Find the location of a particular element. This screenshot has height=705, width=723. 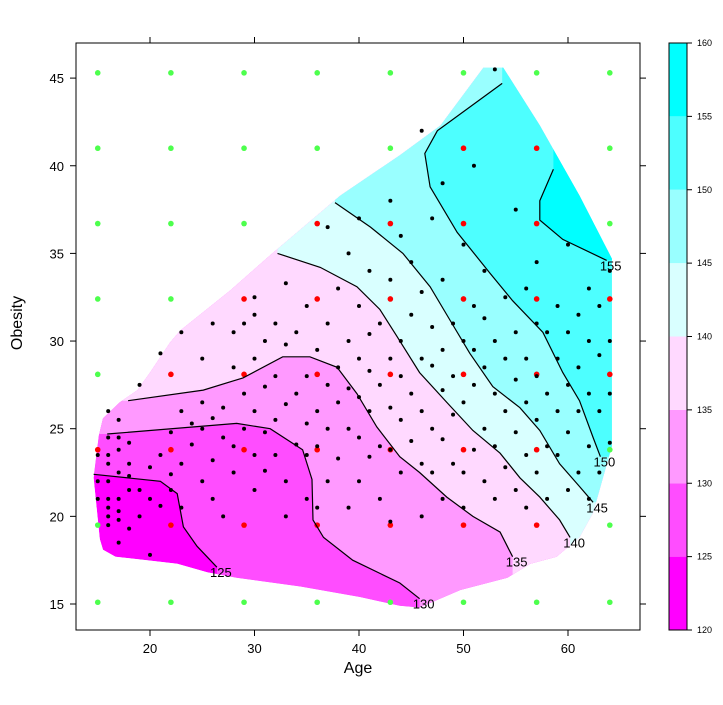

colorbar-tick-label: 160 is located at coordinates (704, 43).